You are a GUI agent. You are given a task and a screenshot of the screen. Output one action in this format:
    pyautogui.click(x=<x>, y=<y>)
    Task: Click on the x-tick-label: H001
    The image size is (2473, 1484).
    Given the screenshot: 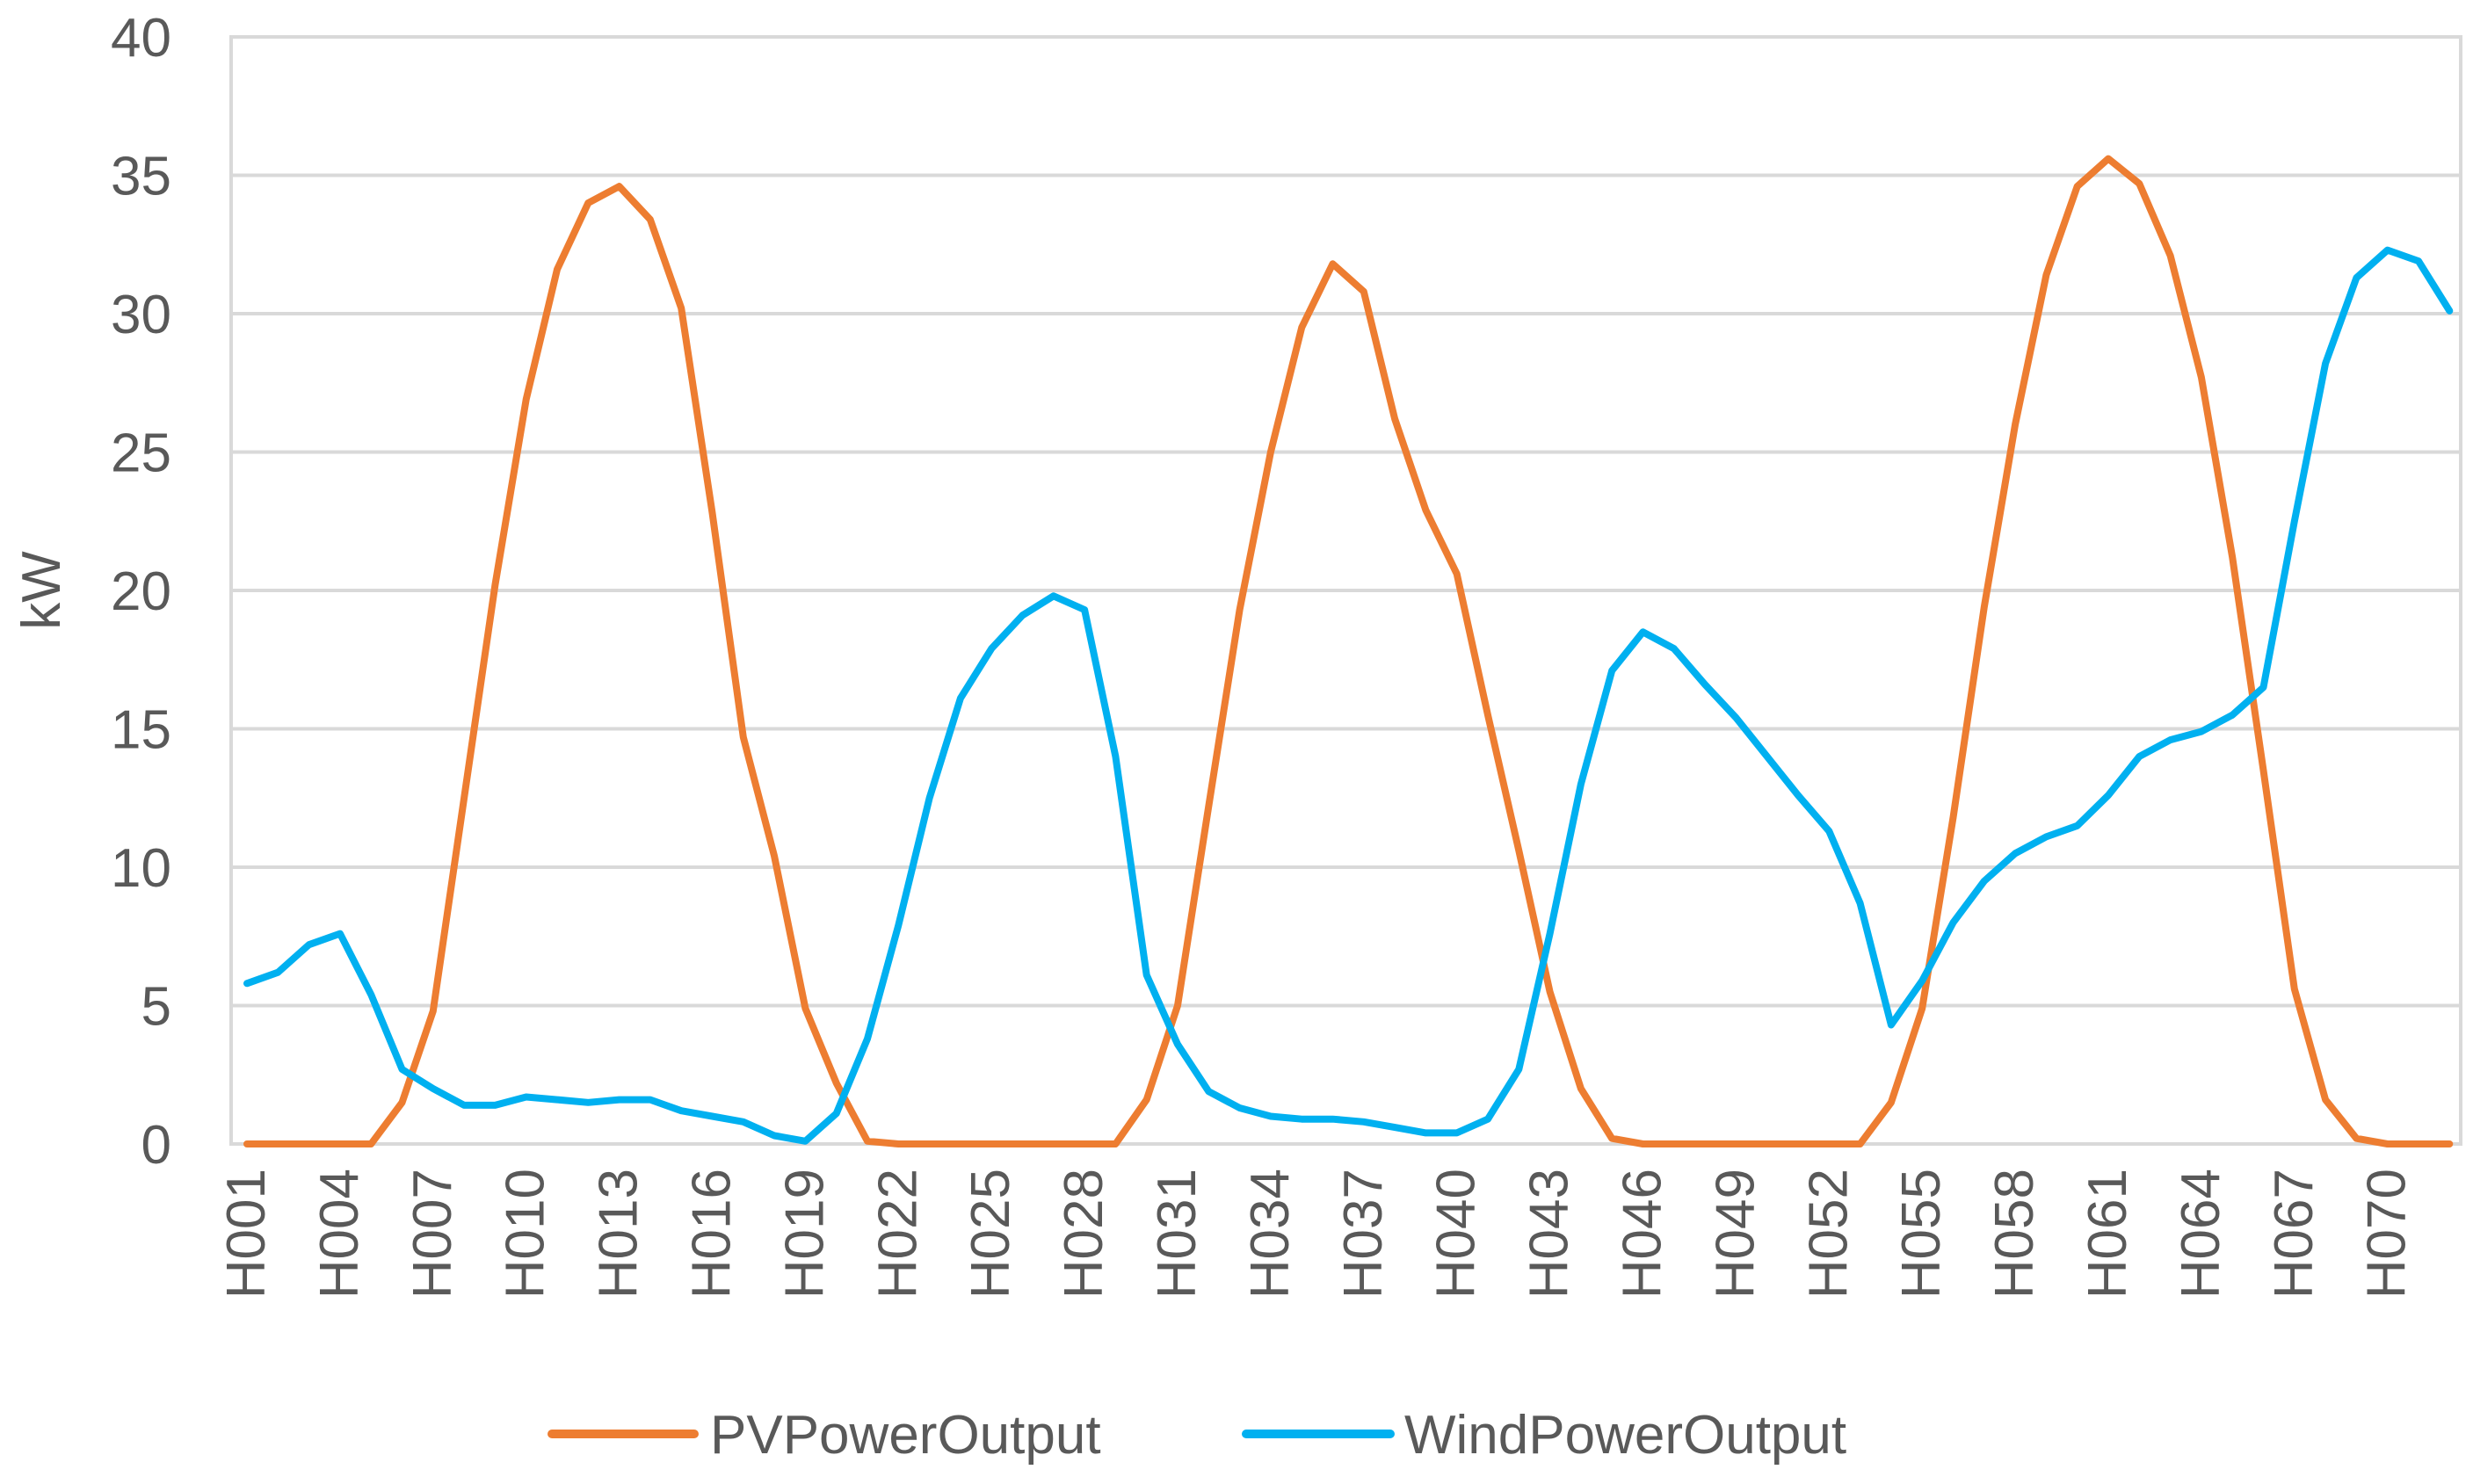 What is the action you would take?
    pyautogui.click(x=246, y=1234)
    